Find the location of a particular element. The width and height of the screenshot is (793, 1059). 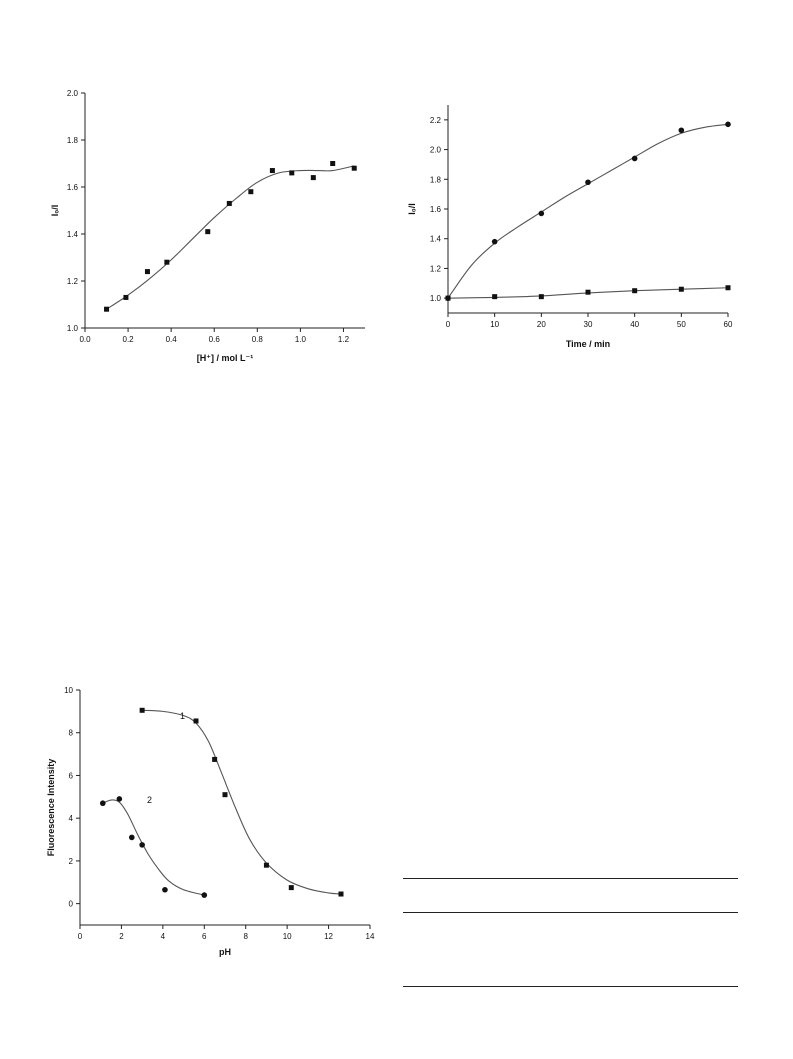

x-tick-label: 0.6 is located at coordinates (215, 339).